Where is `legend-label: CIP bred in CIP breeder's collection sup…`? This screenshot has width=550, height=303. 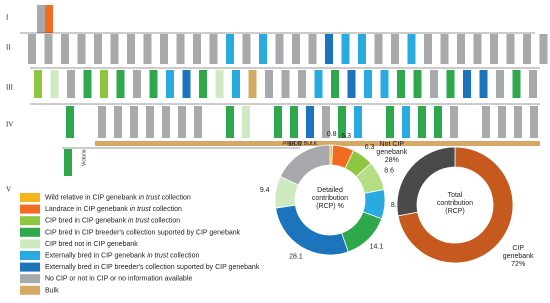
legend-label: CIP bred in CIP breeder's collection sup… is located at coordinates (143, 232).